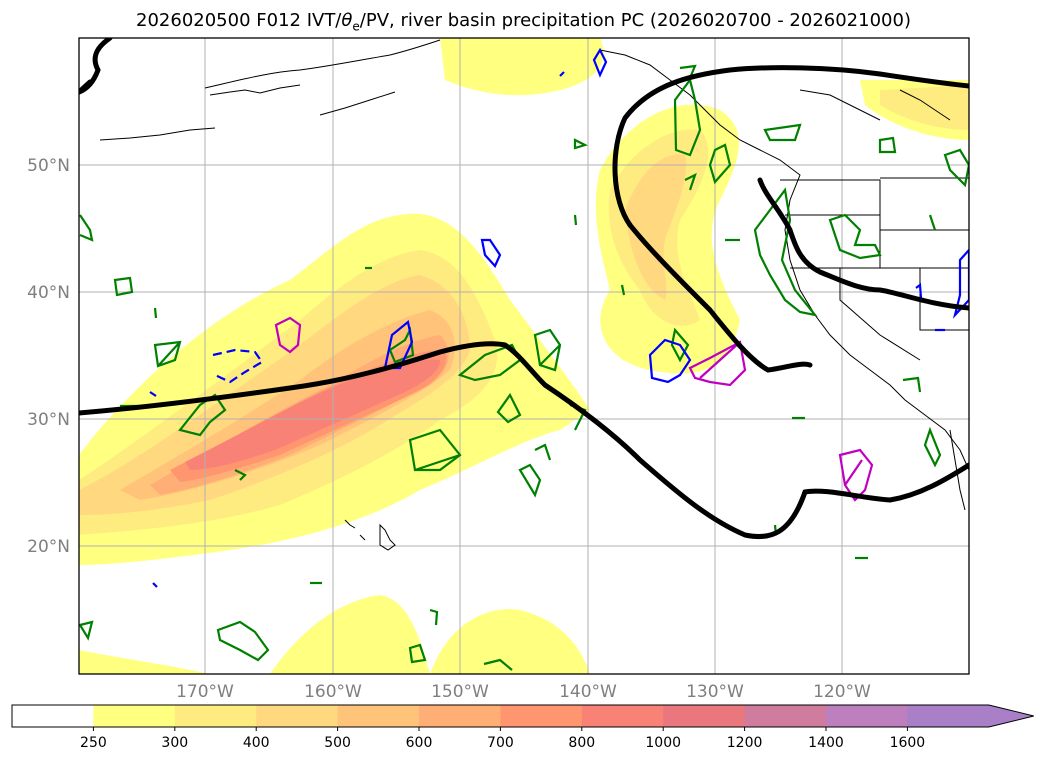  Describe the element at coordinates (574, 409) in the screenshot. I see `precip-contours` at that location.